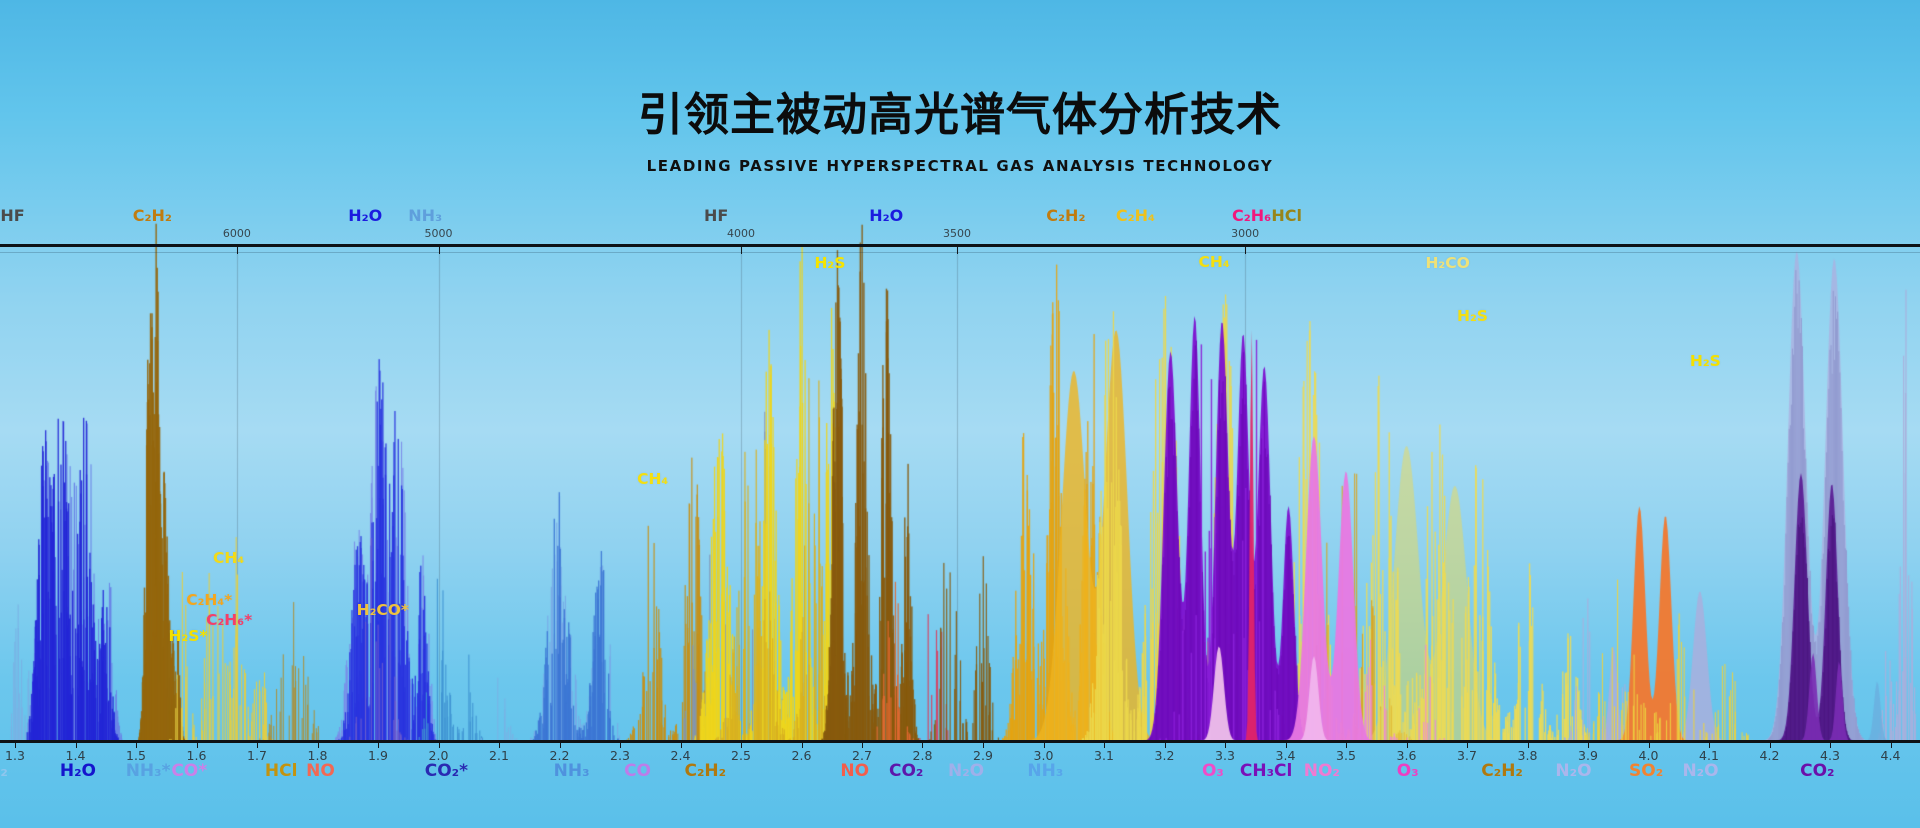  What do you see at coordinates (960, 252) in the screenshot?
I see `top-axis-hairline` at bounding box center [960, 252].